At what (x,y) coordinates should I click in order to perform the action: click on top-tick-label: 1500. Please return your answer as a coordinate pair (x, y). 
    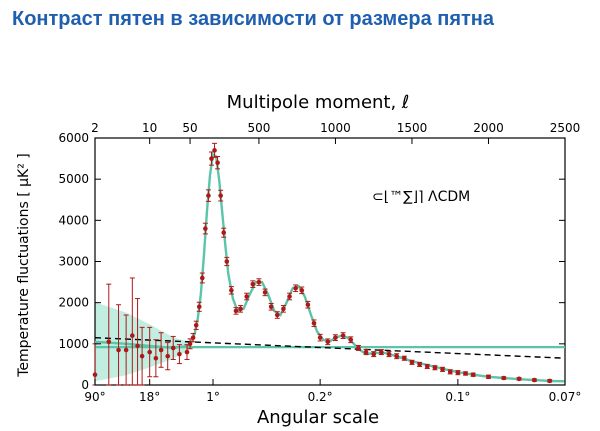
    Looking at the image, I should click on (412, 128).